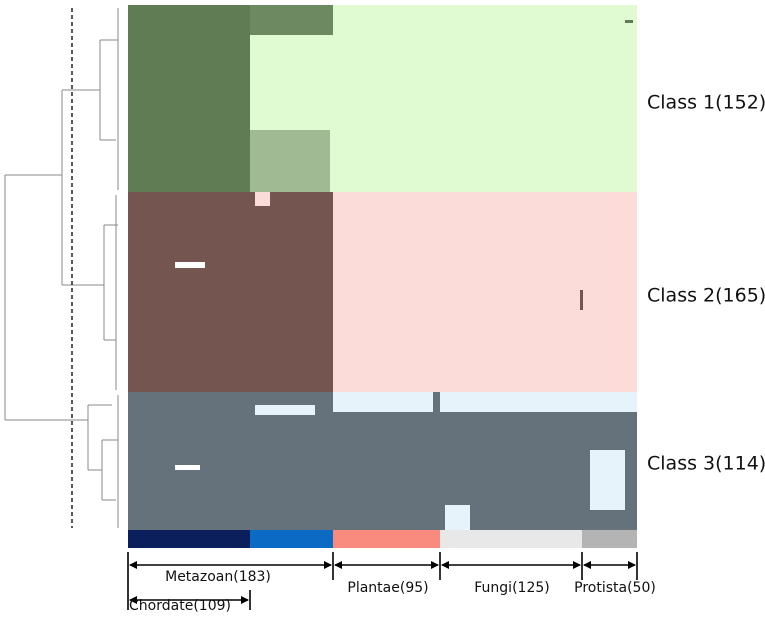 The height and width of the screenshot is (621, 765). Describe the element at coordinates (706, 296) in the screenshot. I see `class-label: Class 2(165)` at that location.